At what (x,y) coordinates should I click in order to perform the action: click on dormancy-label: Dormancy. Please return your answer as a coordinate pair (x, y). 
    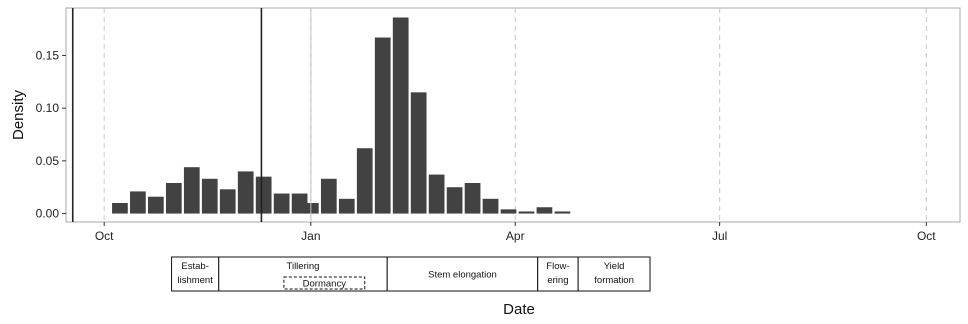
    Looking at the image, I should click on (325, 284).